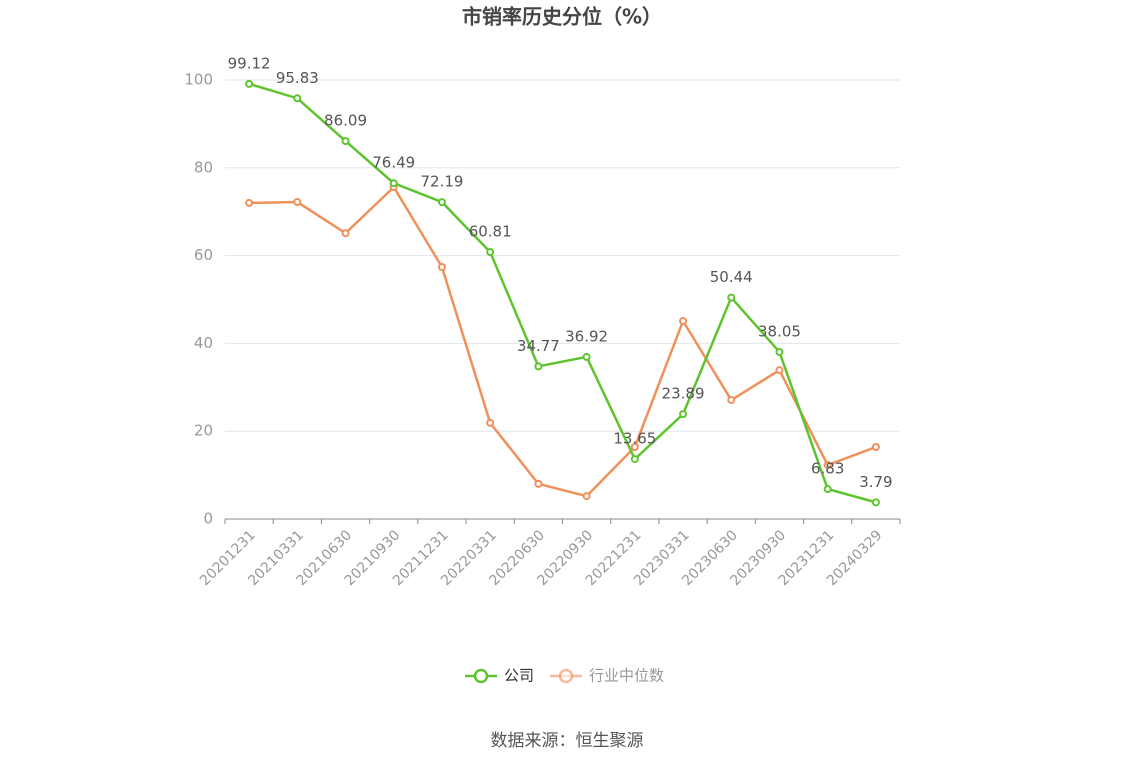 The image size is (1134, 770). What do you see at coordinates (203, 255) in the screenshot?
I see `y-tick-label: 60` at bounding box center [203, 255].